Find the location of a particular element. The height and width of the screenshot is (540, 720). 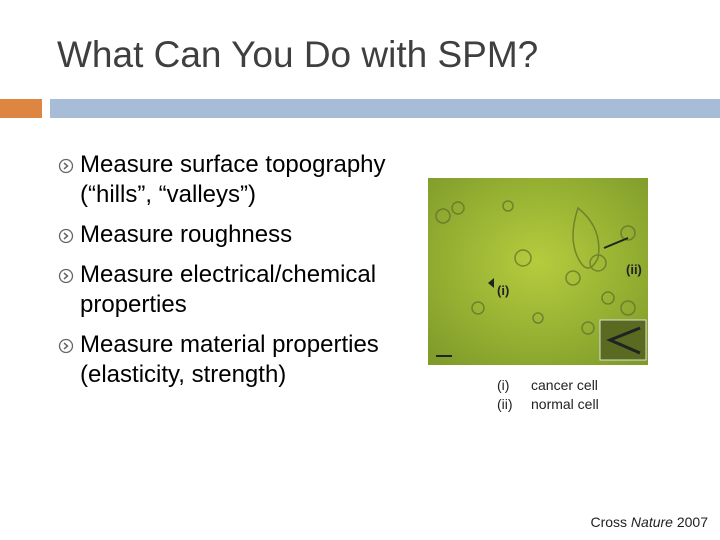

citation-author: Cross is located at coordinates (609, 522).